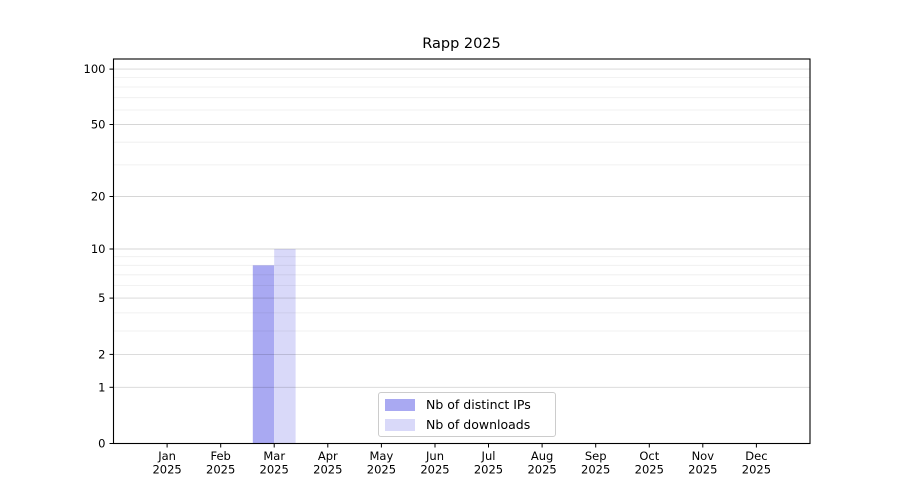 The width and height of the screenshot is (900, 500). I want to click on x-tick-month-oct: Oct, so click(649, 456).